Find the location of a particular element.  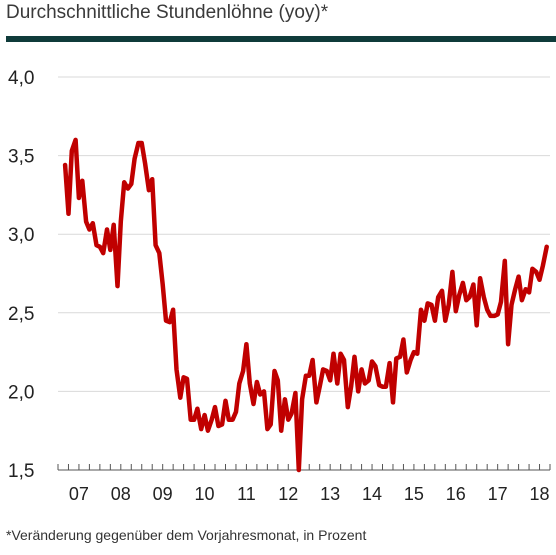

x-axis: 07 08 09 10 11 12 13 14 15 16 17 18 is located at coordinates (304, 484).